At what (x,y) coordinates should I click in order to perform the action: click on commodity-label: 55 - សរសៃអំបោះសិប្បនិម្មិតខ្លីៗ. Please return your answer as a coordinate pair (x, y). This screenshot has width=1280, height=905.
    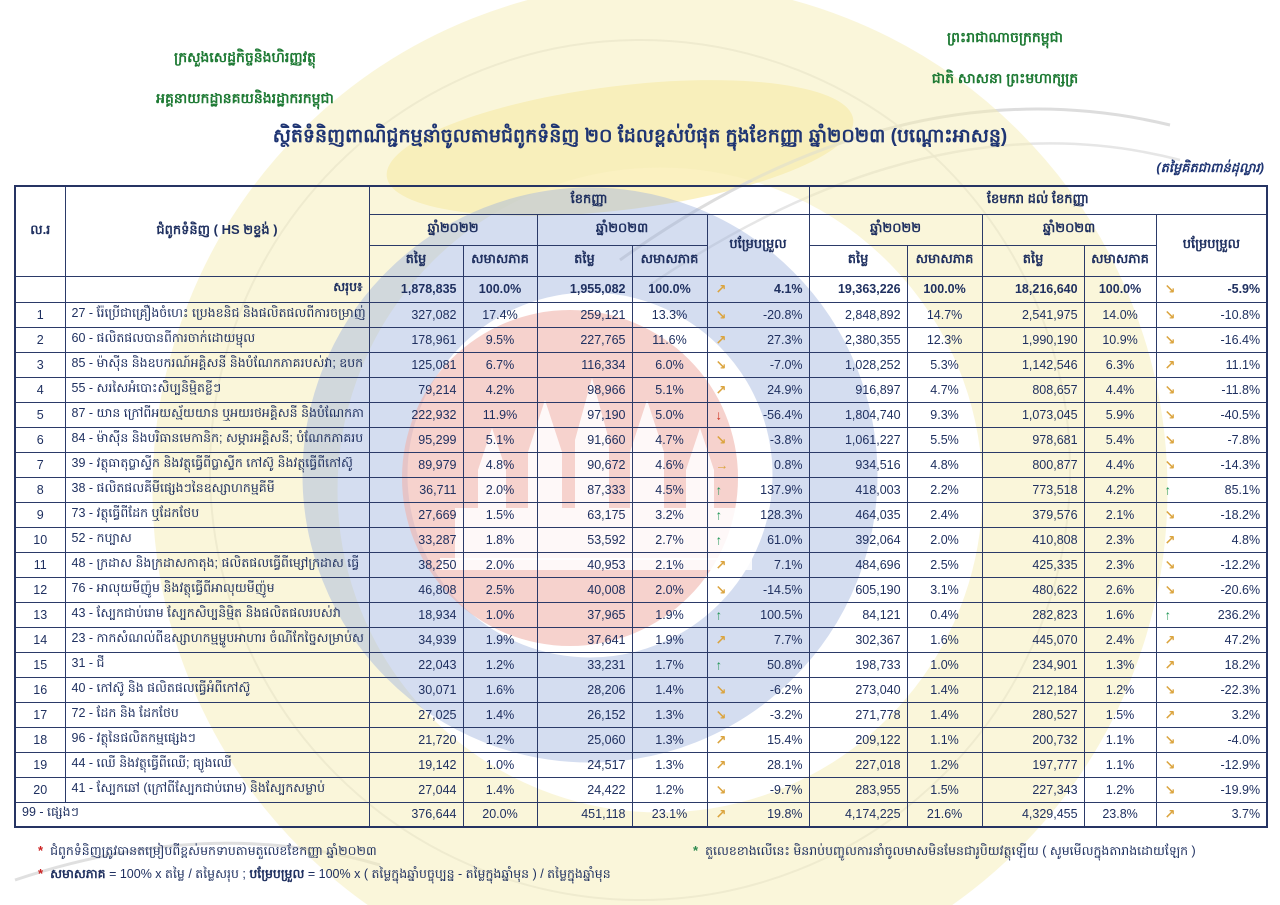
    Looking at the image, I should click on (217, 389).